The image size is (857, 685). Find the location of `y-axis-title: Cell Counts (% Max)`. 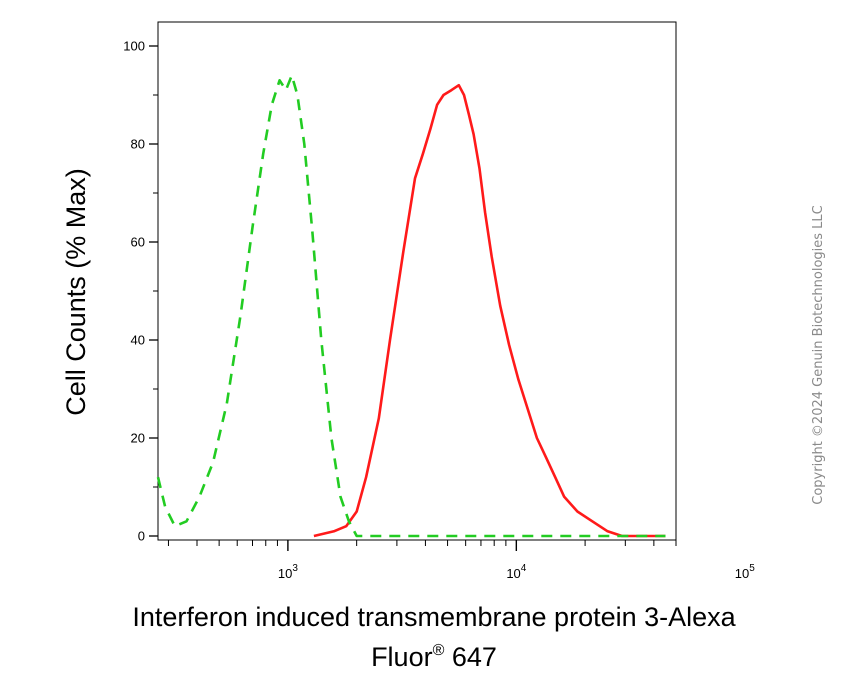

y-axis-title: Cell Counts (% Max) is located at coordinates (76, 292).